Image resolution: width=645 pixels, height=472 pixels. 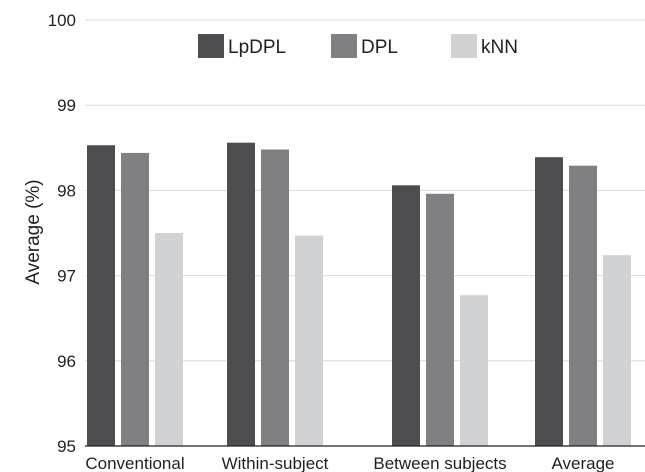 What do you see at coordinates (211, 46) in the screenshot?
I see `legend-swatch-lpdpl` at bounding box center [211, 46].